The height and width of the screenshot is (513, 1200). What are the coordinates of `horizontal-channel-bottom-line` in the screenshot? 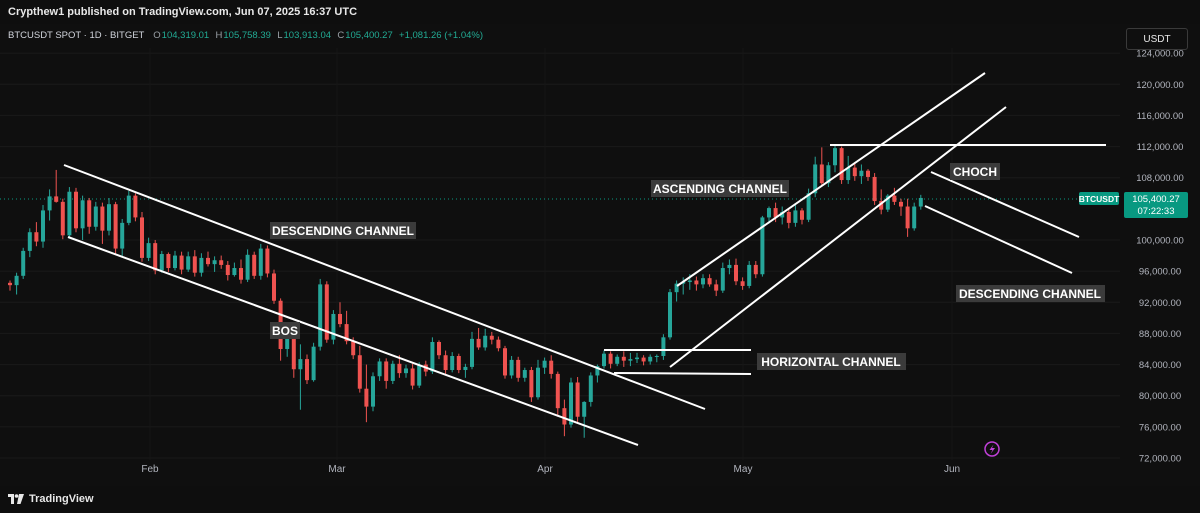 It's located at (682, 373).